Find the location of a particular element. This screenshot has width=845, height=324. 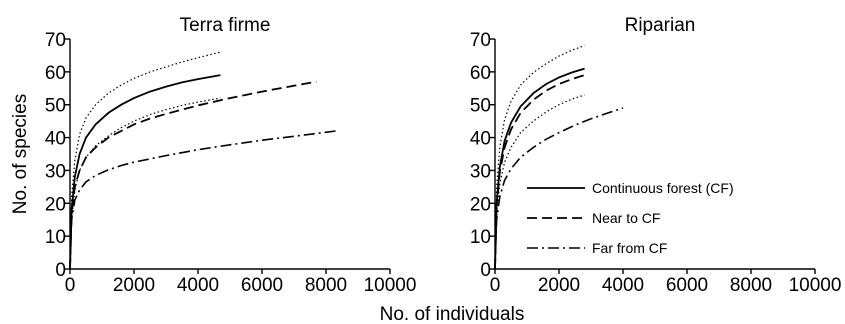

legend-label: Far from CF is located at coordinates (629, 248).